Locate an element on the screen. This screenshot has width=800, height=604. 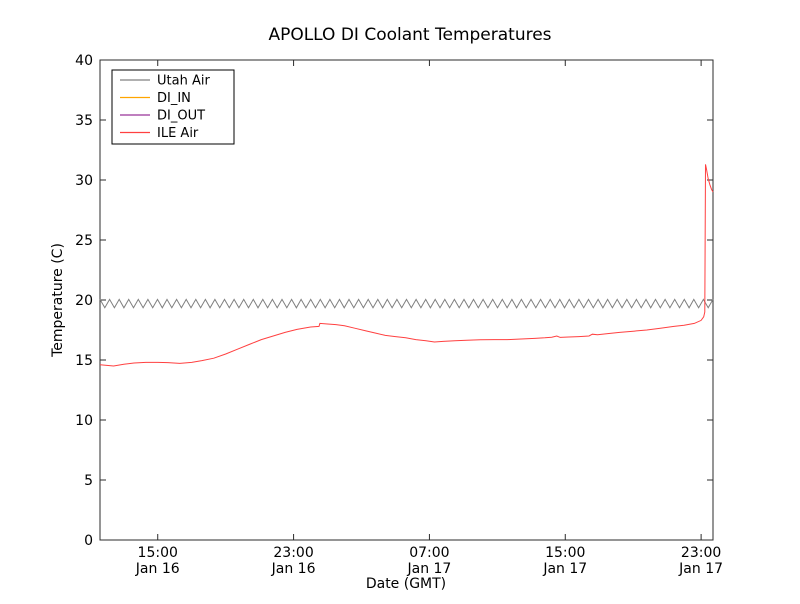
legend: Utah Air DI_IN DI_OUT ILE Air is located at coordinates (173, 107).